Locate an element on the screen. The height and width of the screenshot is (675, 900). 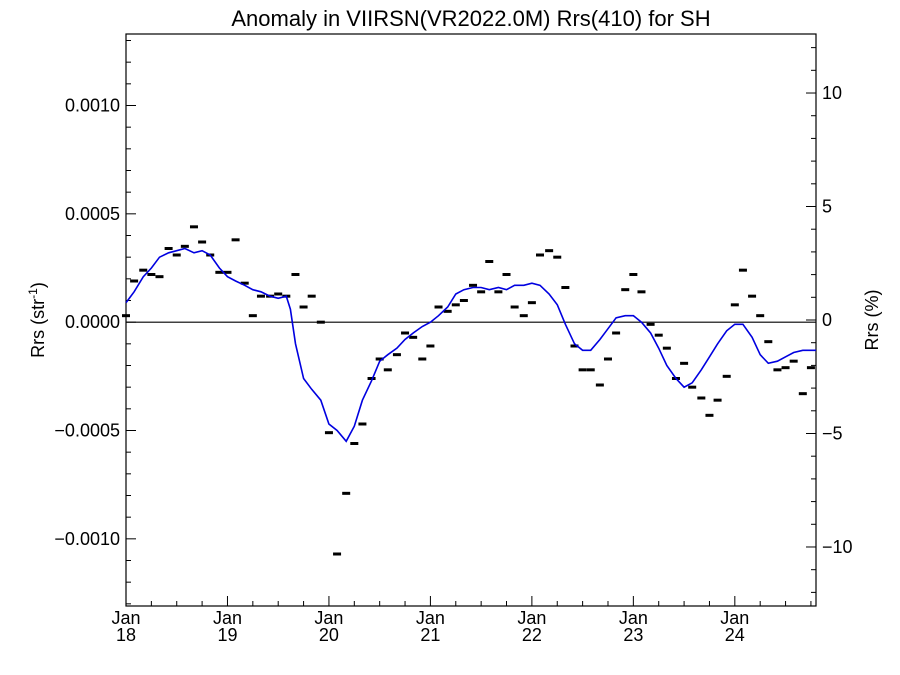
y-tick-label-right: 10 is located at coordinates (832, 93).